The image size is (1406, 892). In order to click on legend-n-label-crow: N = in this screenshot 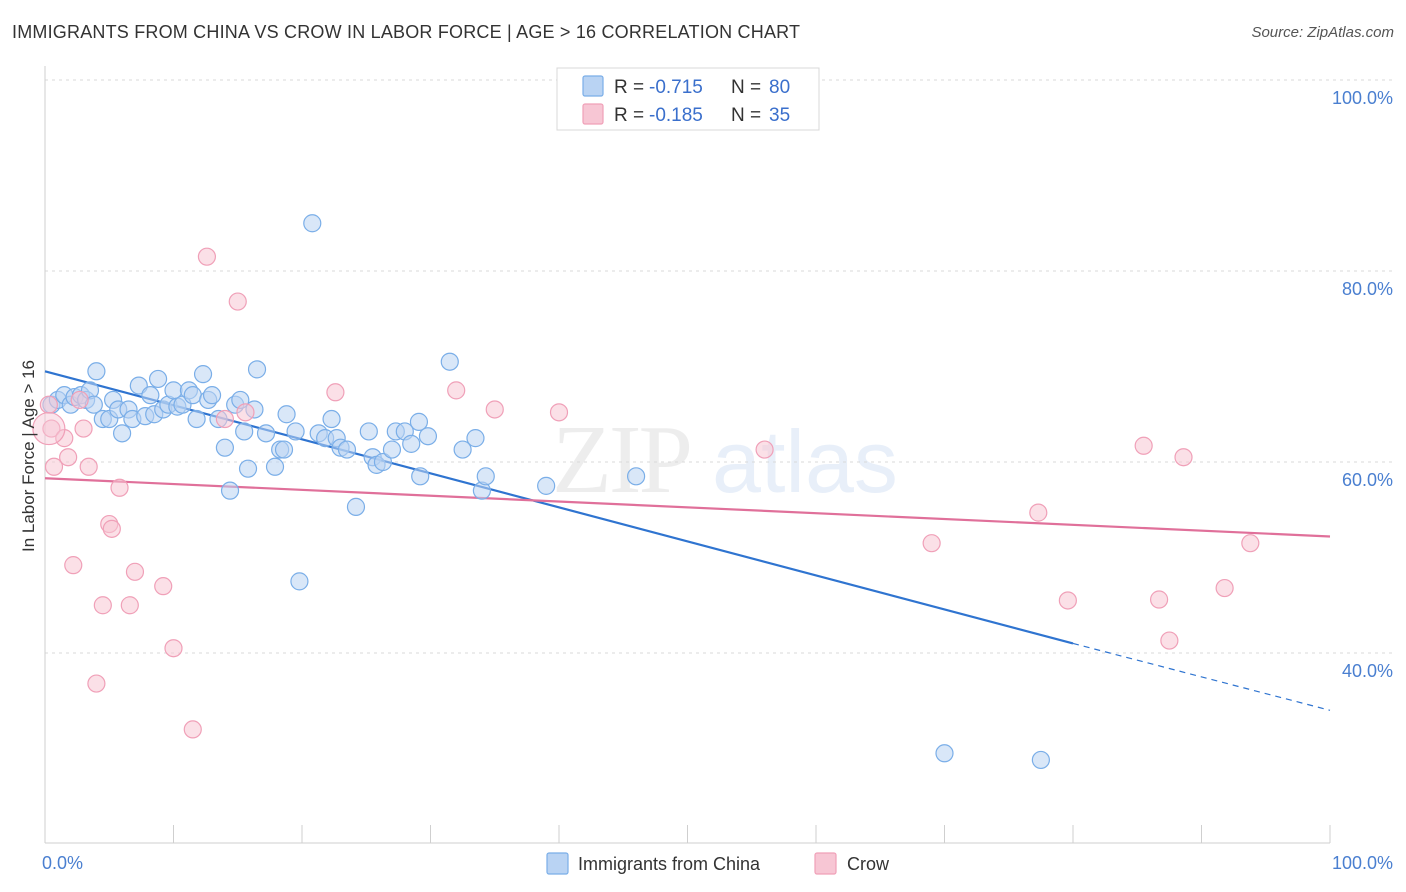, I will do `click(746, 115)`.